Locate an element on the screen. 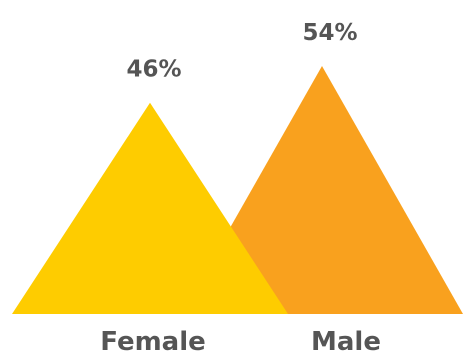 This screenshot has height=355, width=463. value-label-female: 46% is located at coordinates (153, 70).